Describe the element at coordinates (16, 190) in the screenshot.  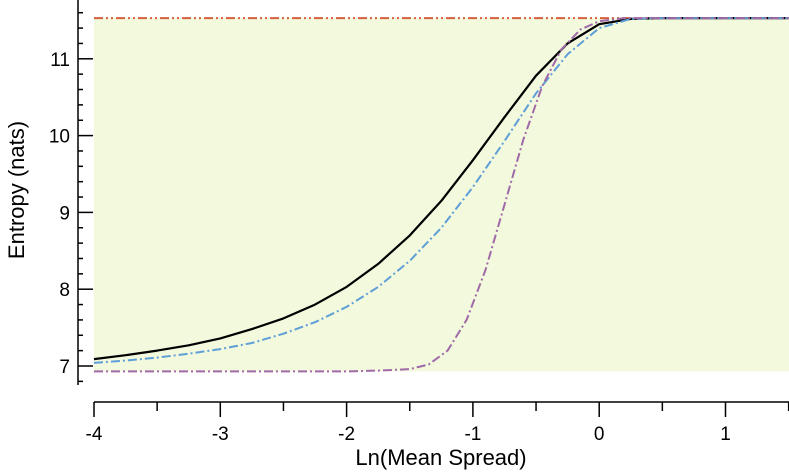
I see `y-axis-label: Entropy (nats)` at that location.